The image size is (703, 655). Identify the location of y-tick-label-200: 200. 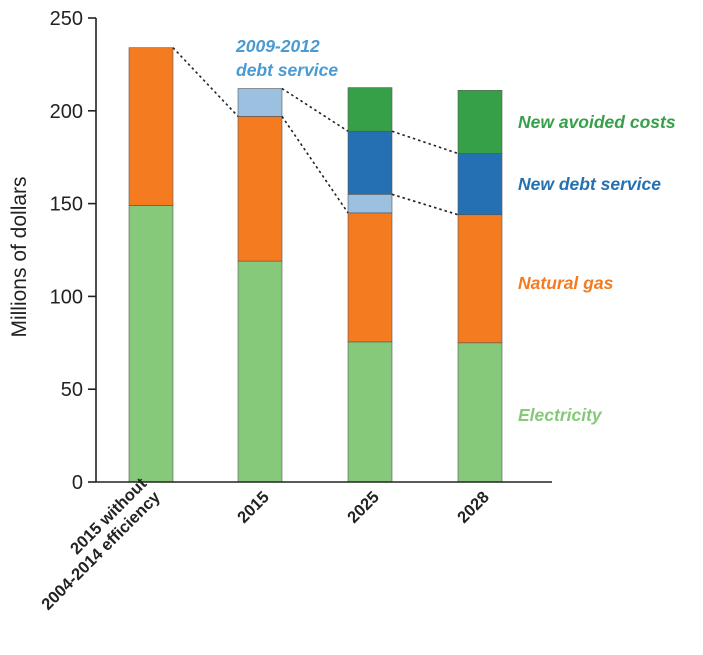
(66, 112).